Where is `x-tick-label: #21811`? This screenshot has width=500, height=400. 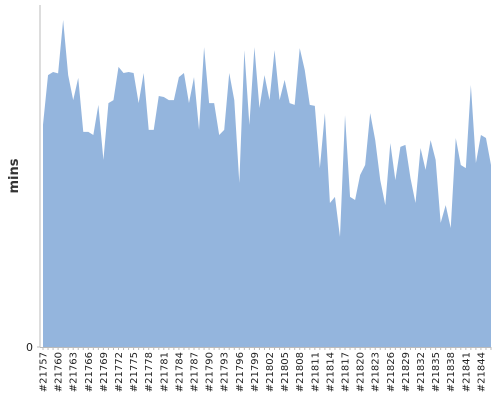 x-tick-label: #21811 is located at coordinates (315, 372).